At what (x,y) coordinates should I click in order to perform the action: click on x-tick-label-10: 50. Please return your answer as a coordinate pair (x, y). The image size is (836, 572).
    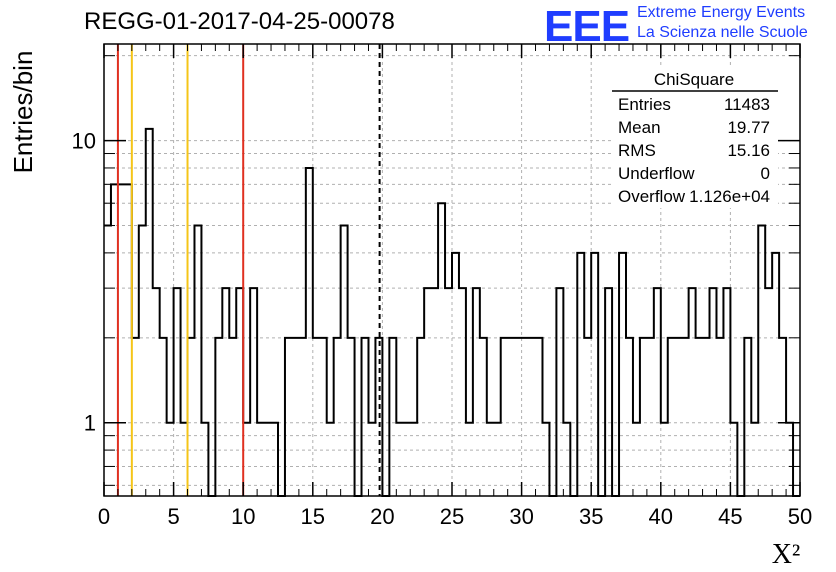
    Looking at the image, I should click on (800, 516).